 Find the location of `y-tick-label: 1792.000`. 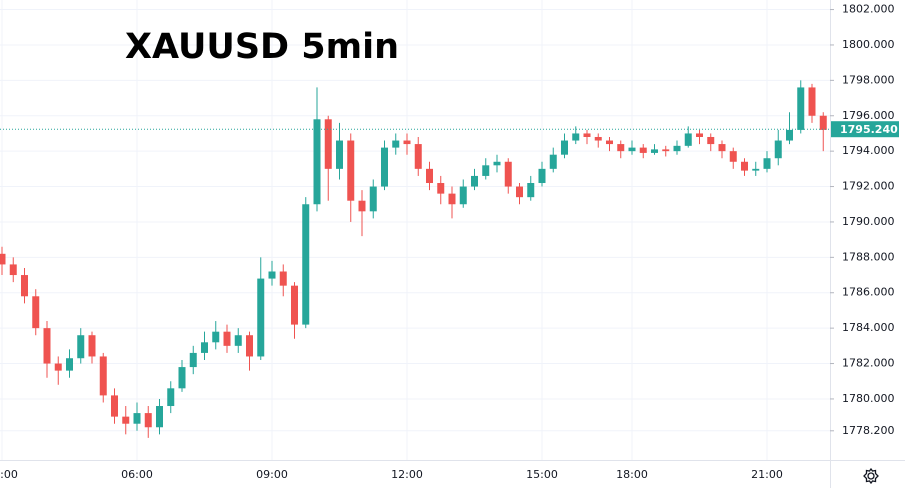

y-tick-label: 1792.000 is located at coordinates (868, 186).